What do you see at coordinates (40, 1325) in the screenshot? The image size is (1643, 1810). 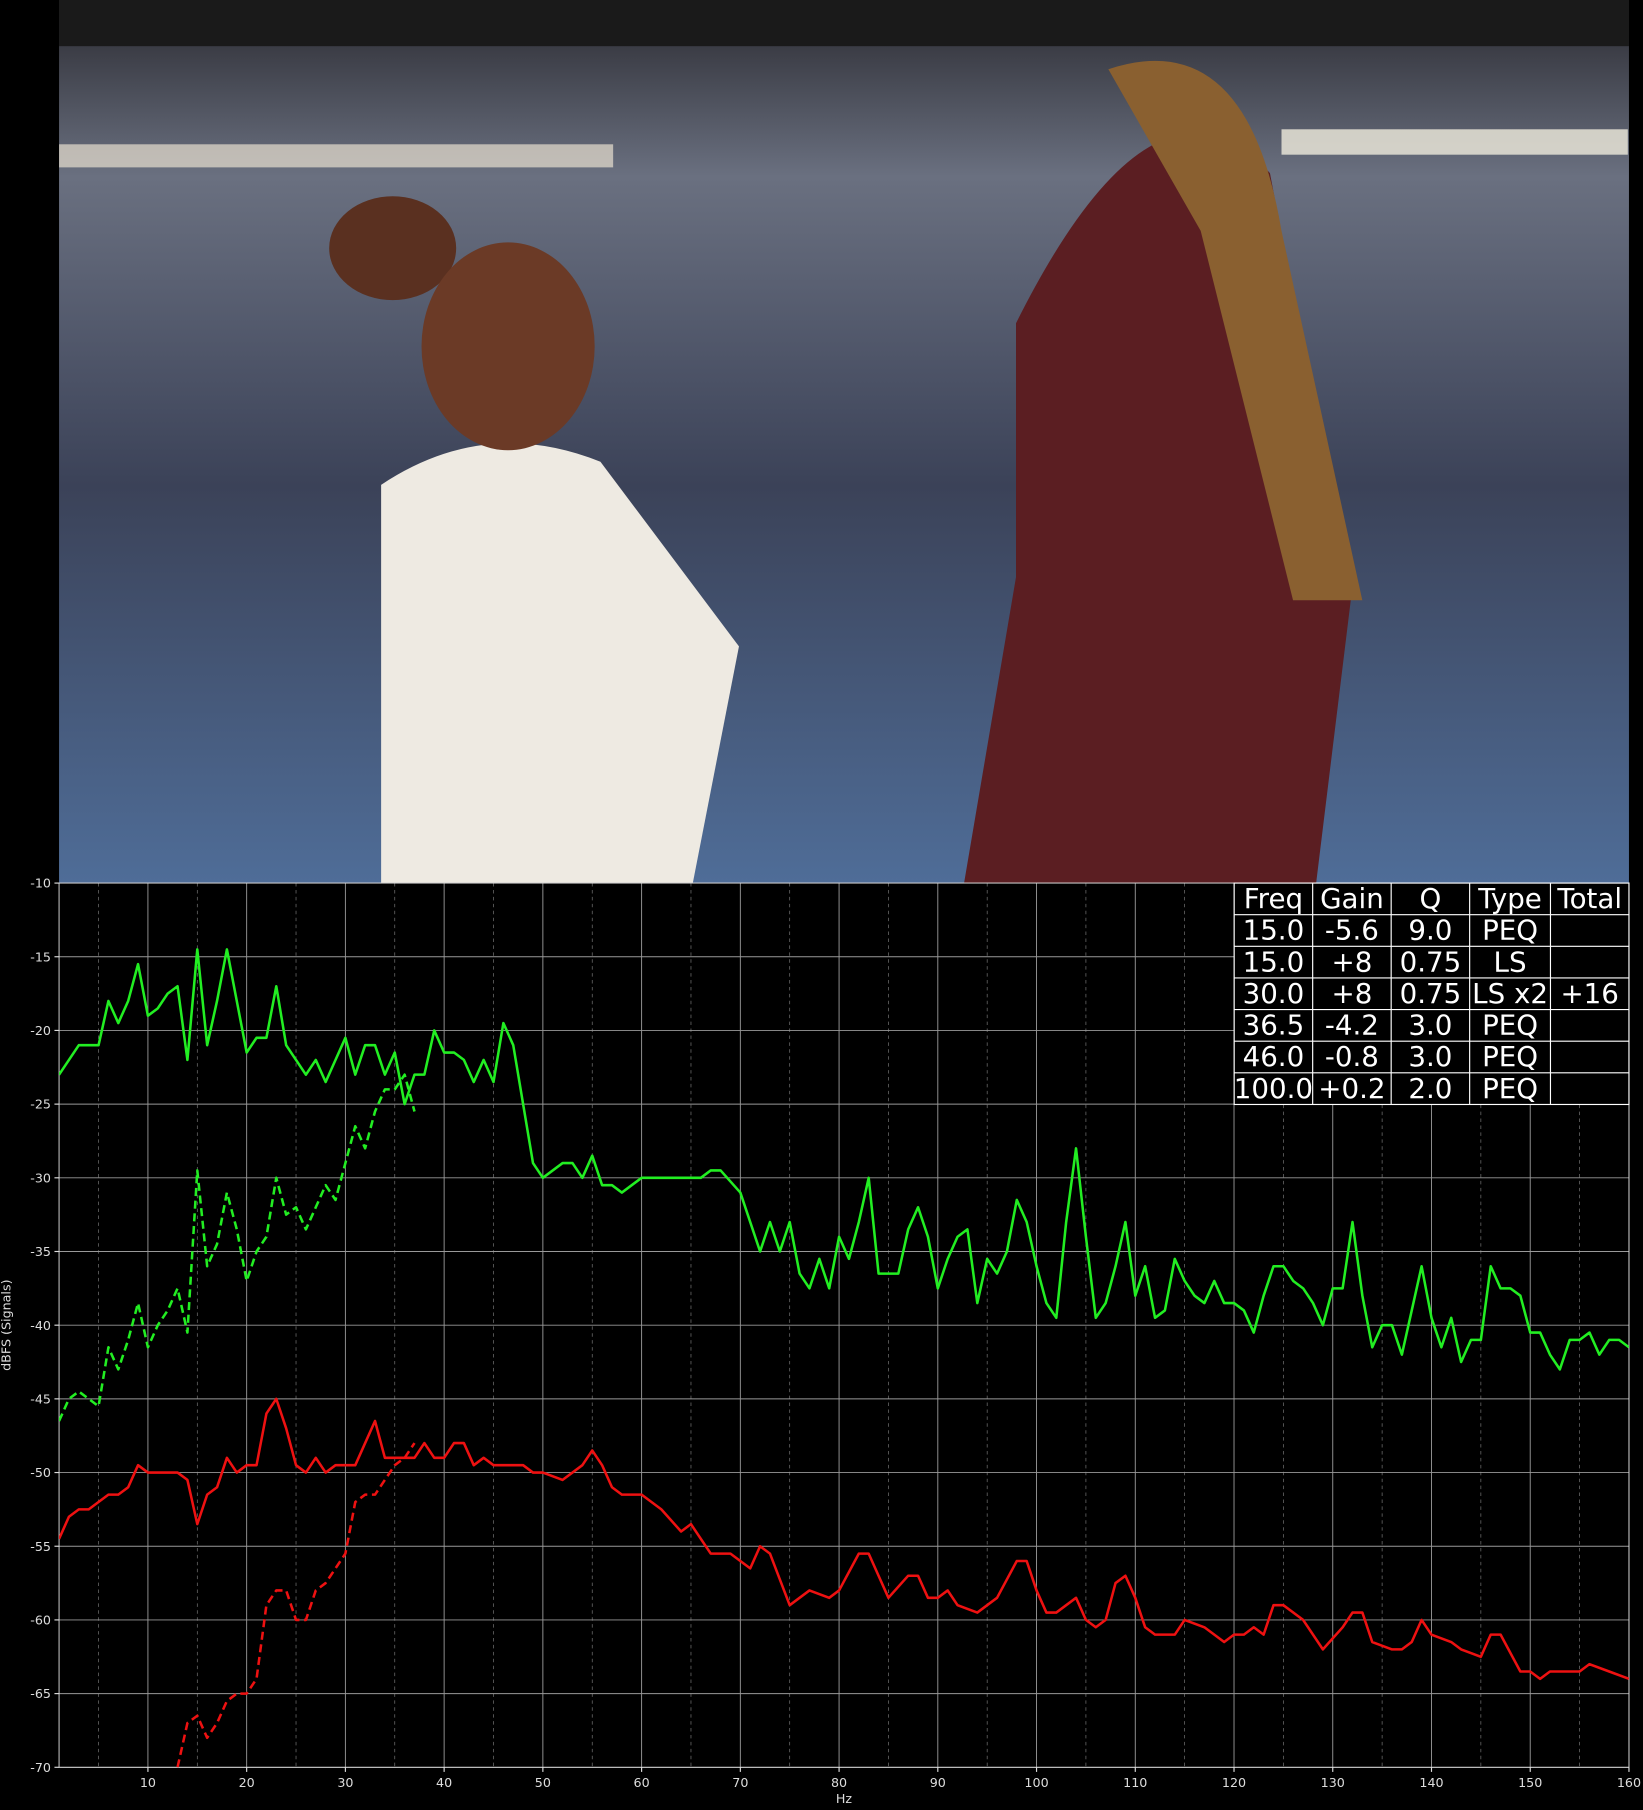 I see `y-tick-label: -40` at bounding box center [40, 1325].